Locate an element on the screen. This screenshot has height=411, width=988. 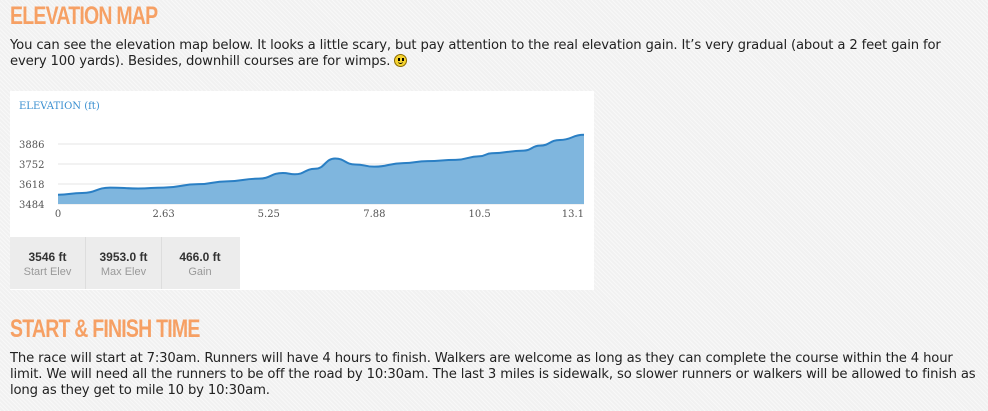
chart-svg: 3484 3618 3752 3886 0 2.63 5.25 7.88 10.5 13.1 is located at coordinates (302, 176).